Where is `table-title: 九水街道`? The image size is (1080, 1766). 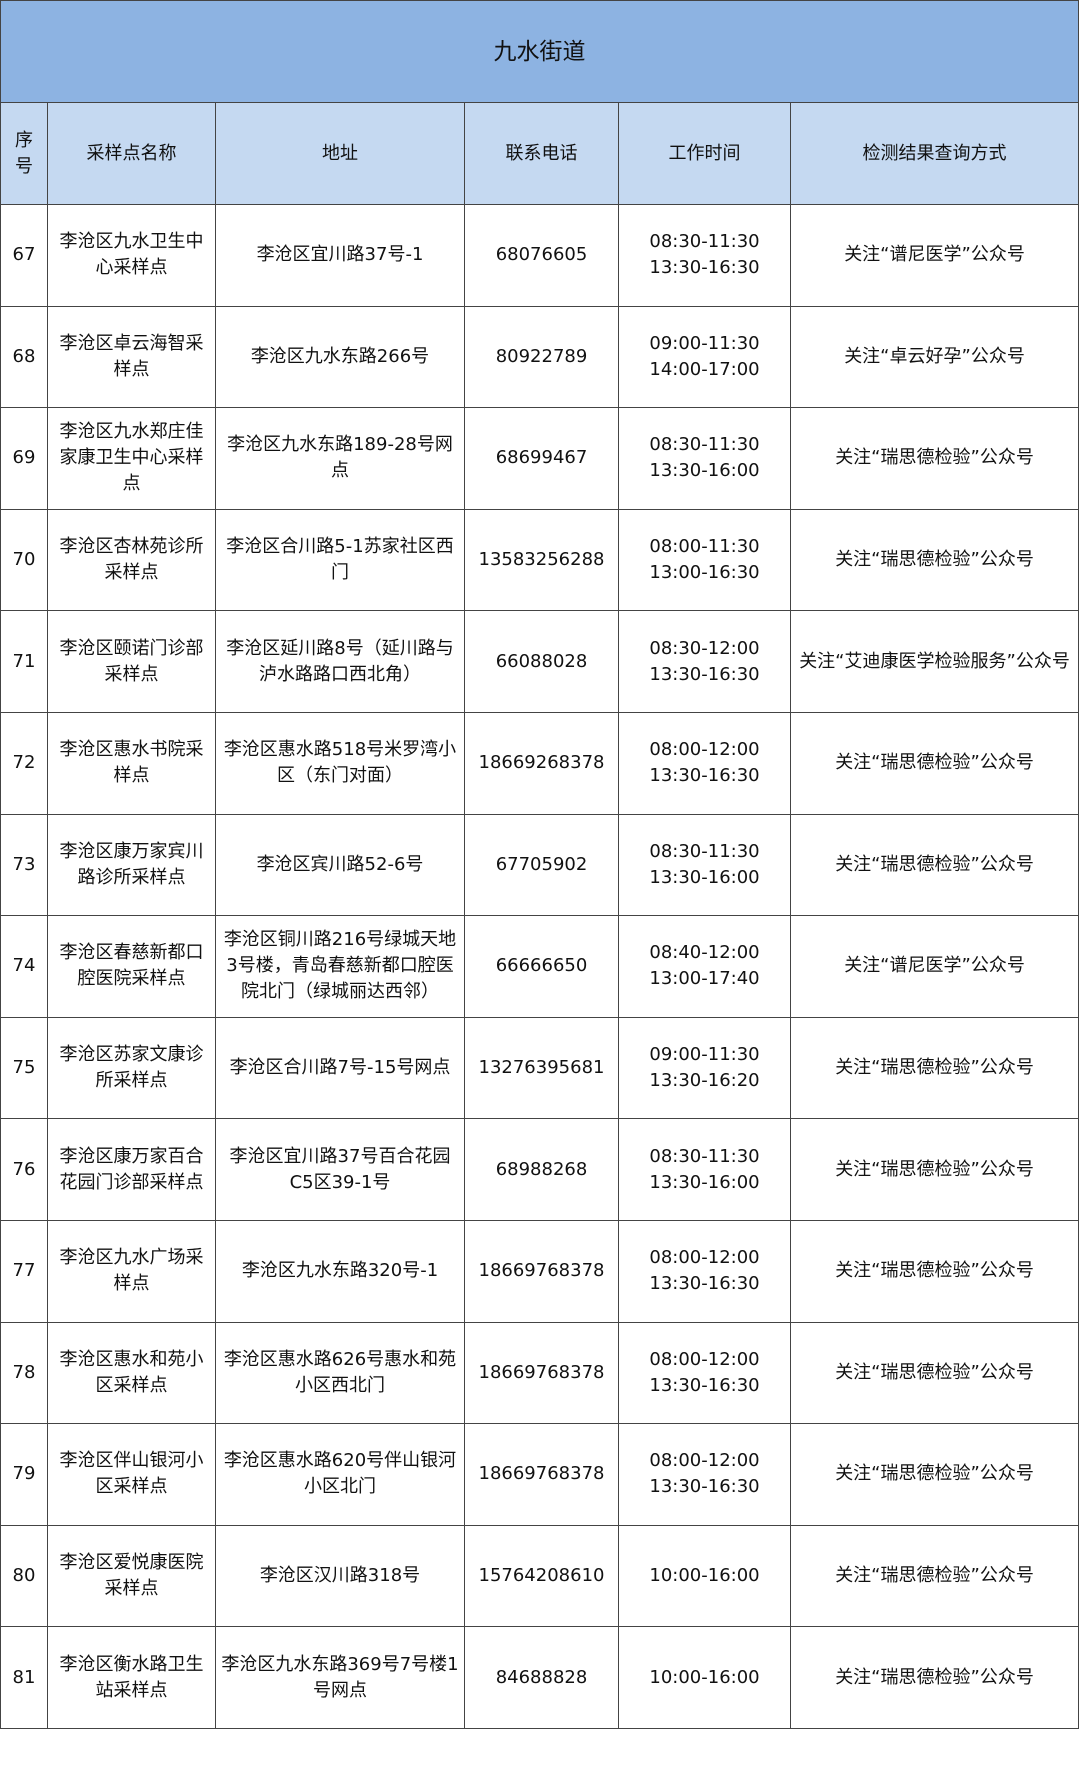
table-title: 九水街道 is located at coordinates (540, 51).